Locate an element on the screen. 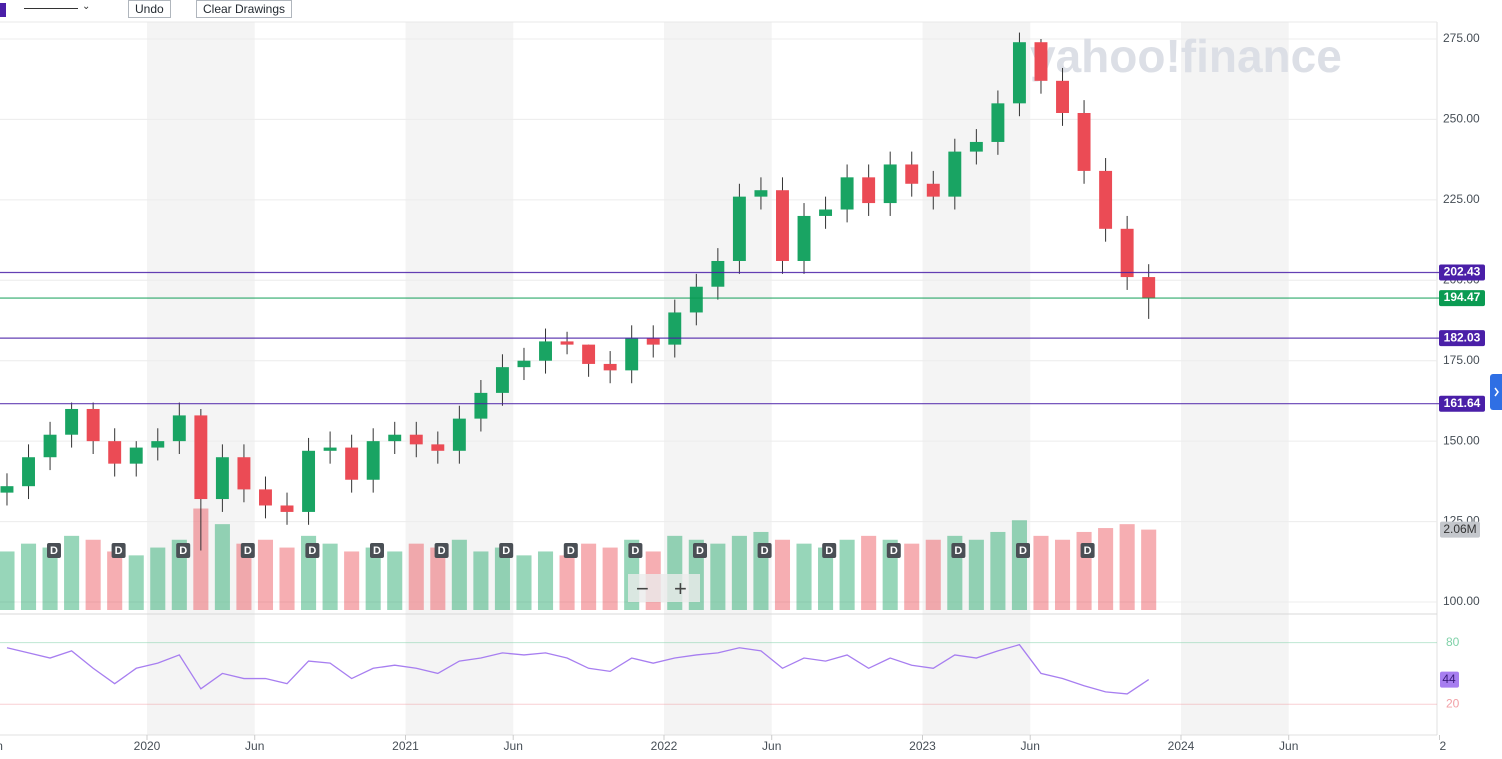 The width and height of the screenshot is (1502, 759). price-label: 182.03 is located at coordinates (1462, 337).